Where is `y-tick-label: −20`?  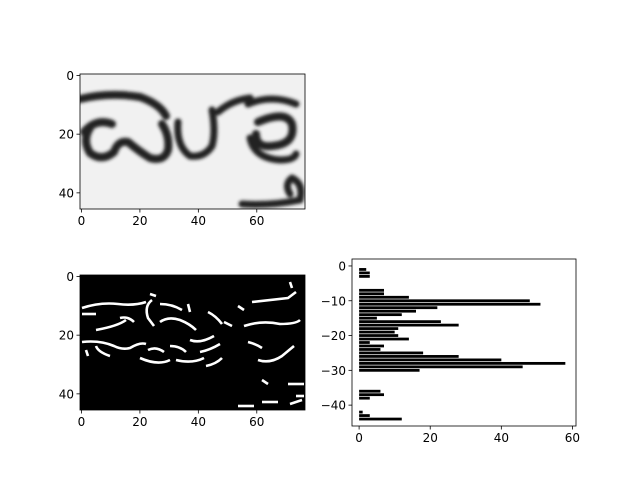
y-tick-label: −20 is located at coordinates (333, 336).